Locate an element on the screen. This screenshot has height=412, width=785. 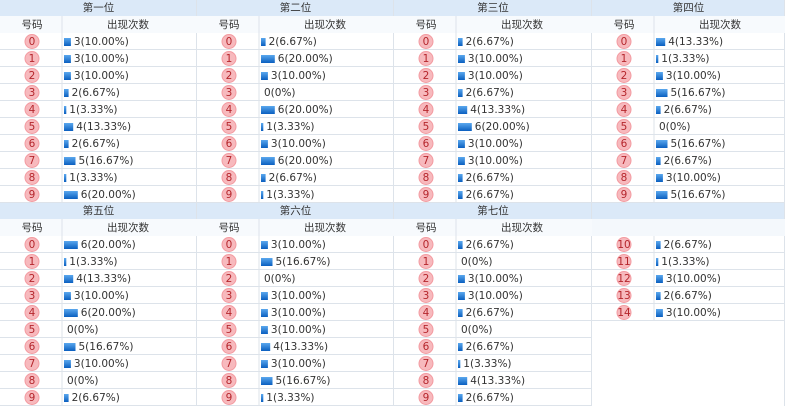
number: 7 is located at coordinates (624, 161).